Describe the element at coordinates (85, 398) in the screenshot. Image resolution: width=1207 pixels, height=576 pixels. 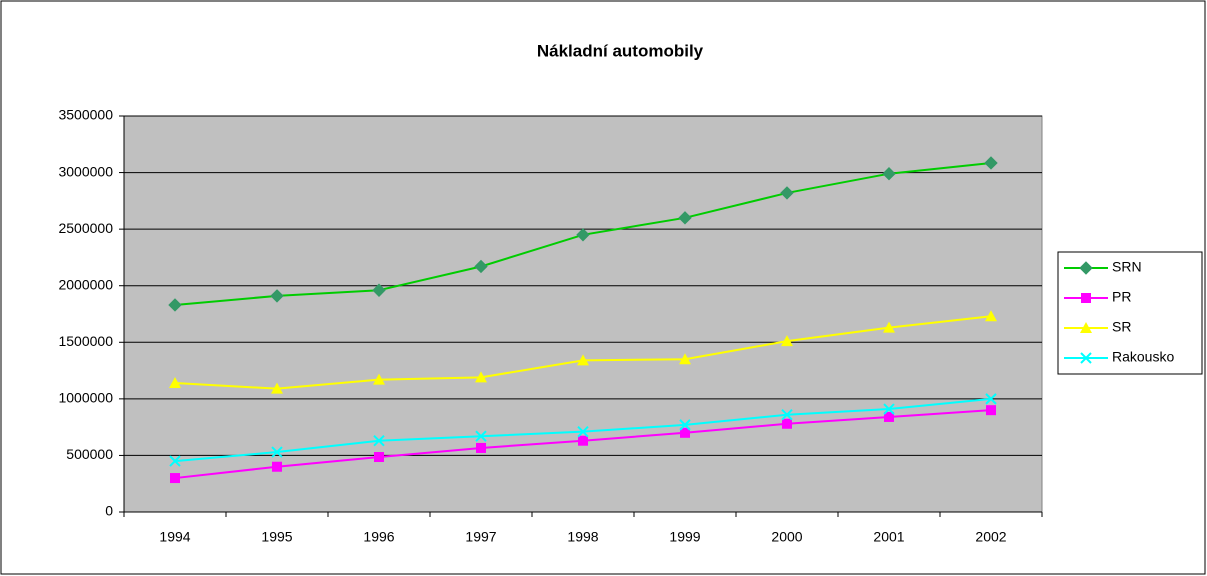
I see `y-tick-label: 1000000` at that location.